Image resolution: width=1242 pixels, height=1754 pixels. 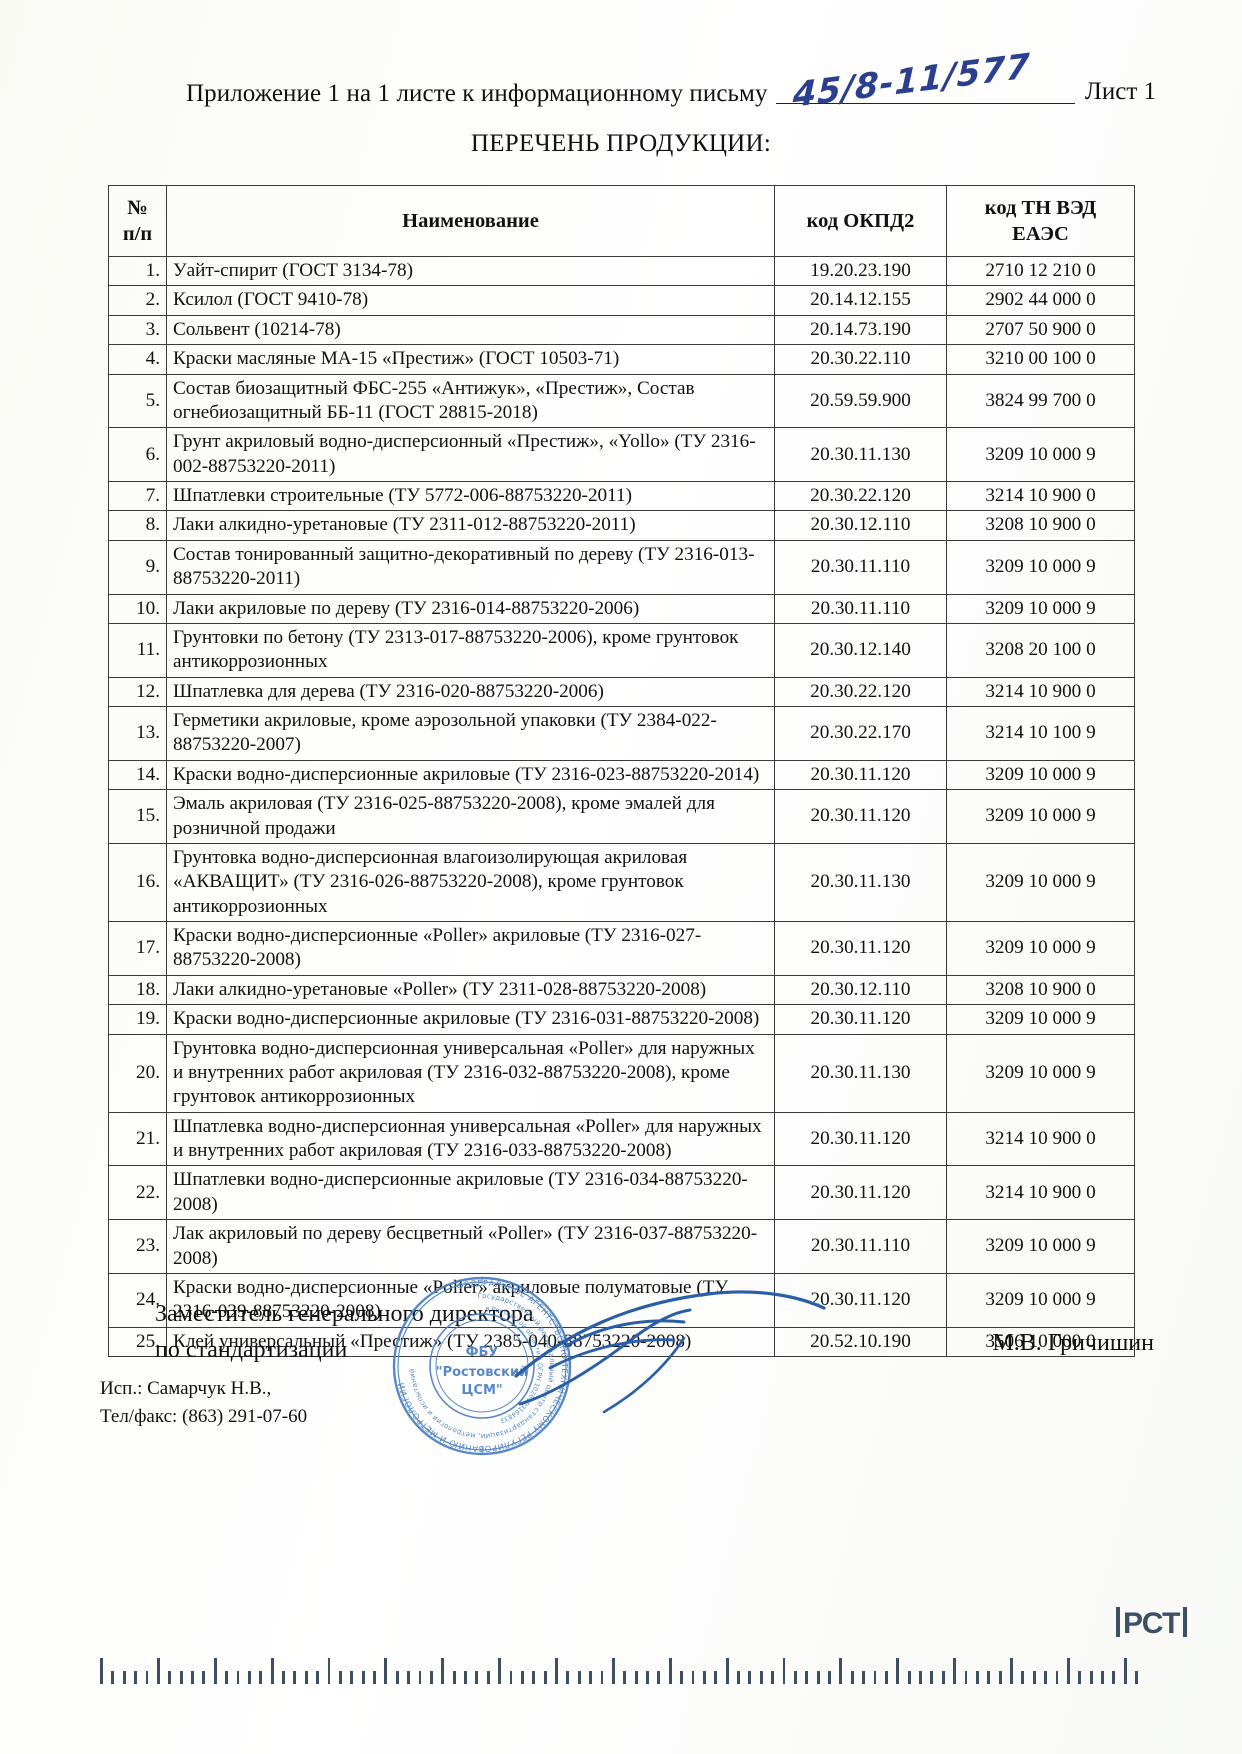 I want to click on sheet-label: Лист 1, so click(x=1120, y=91).